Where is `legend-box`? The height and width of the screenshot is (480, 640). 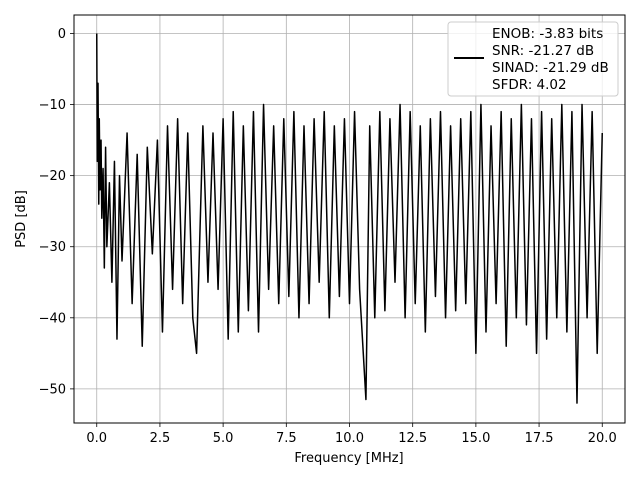 legend-box is located at coordinates (533, 59).